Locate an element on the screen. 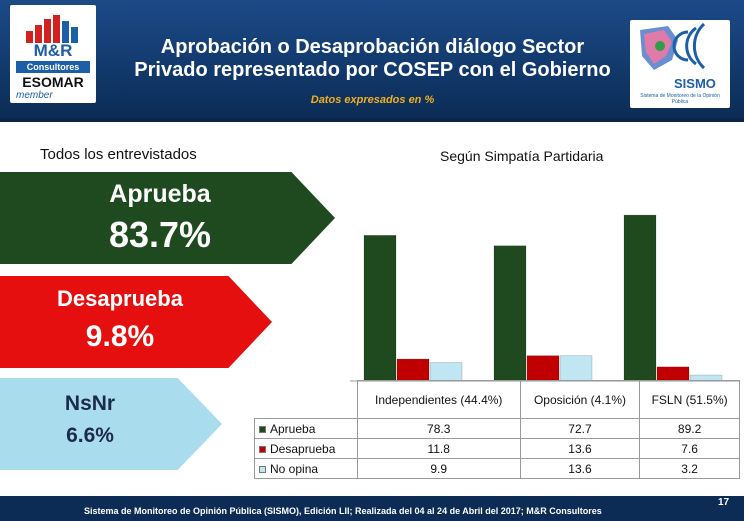 The image size is (744, 521). table-row: Aprueba 78.3 72.7 89.2 is located at coordinates (497, 428).